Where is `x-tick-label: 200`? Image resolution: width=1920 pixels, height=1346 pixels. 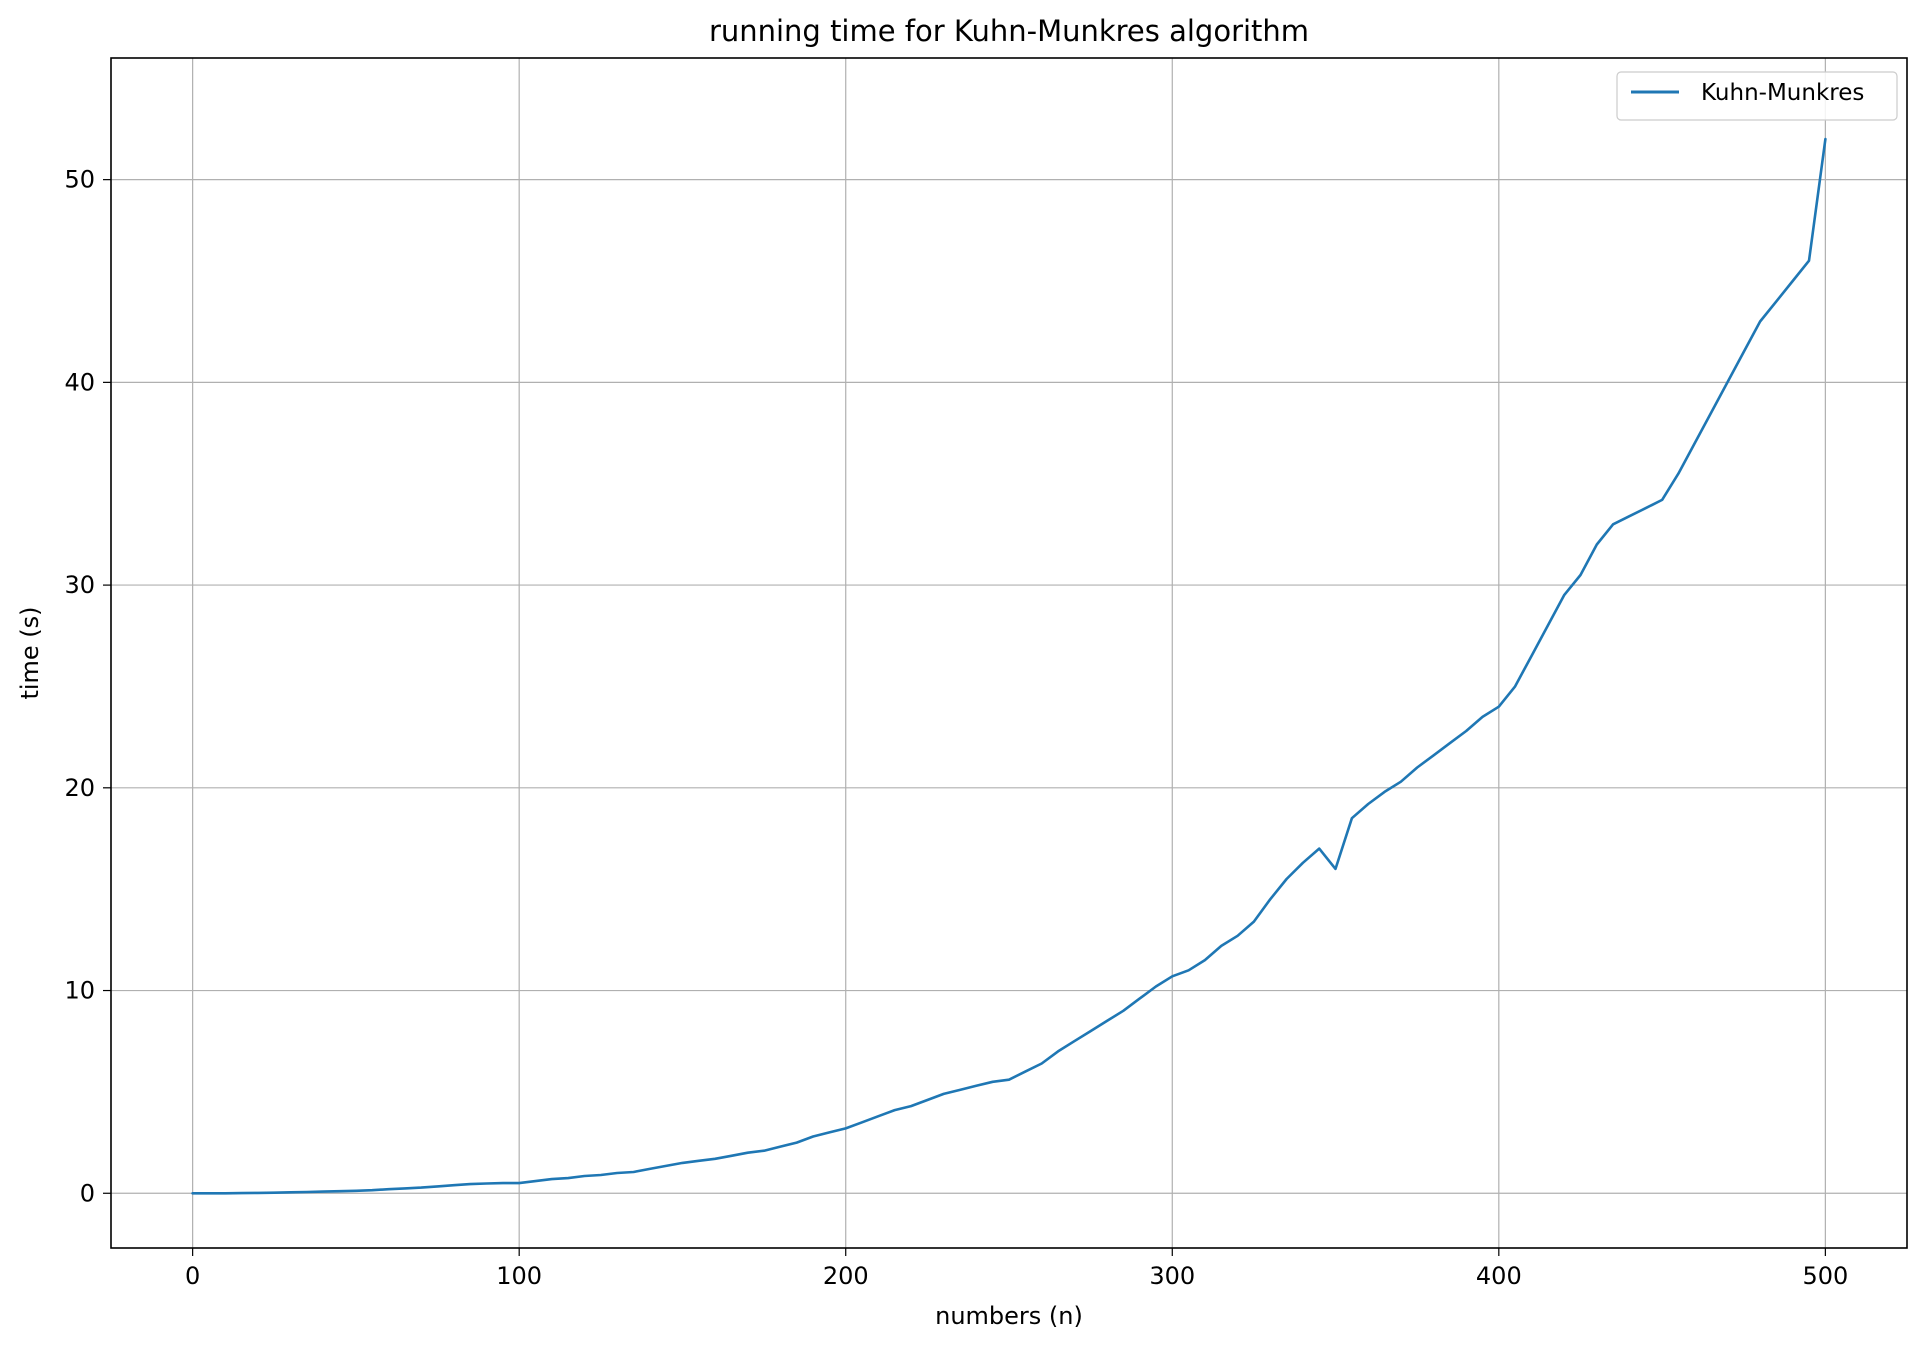
x-tick-label: 200 is located at coordinates (846, 1276).